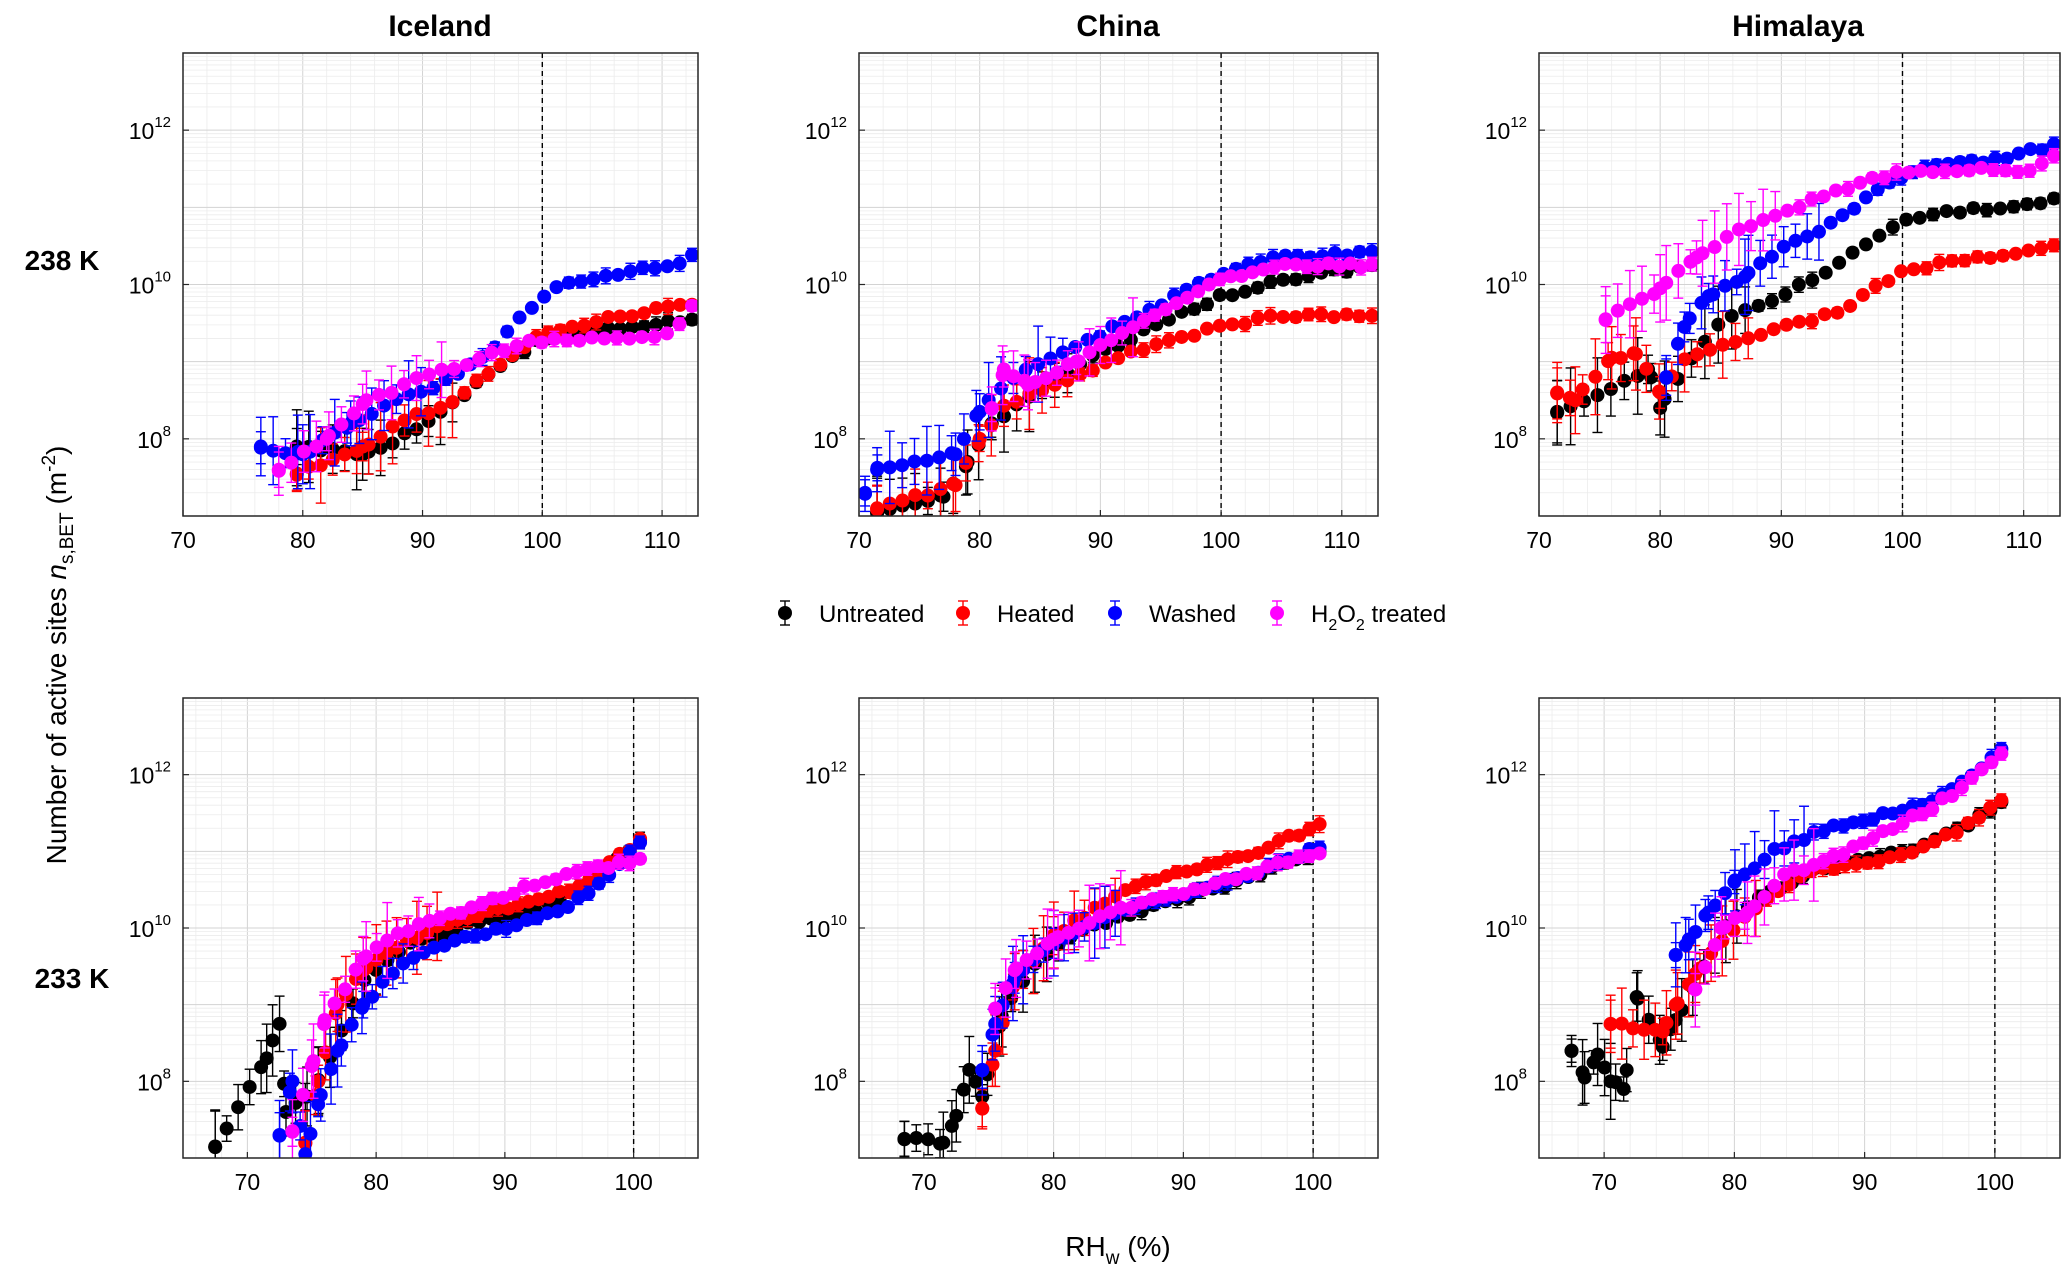  I want to click on y-tick-label: 1012, so click(150, 774).